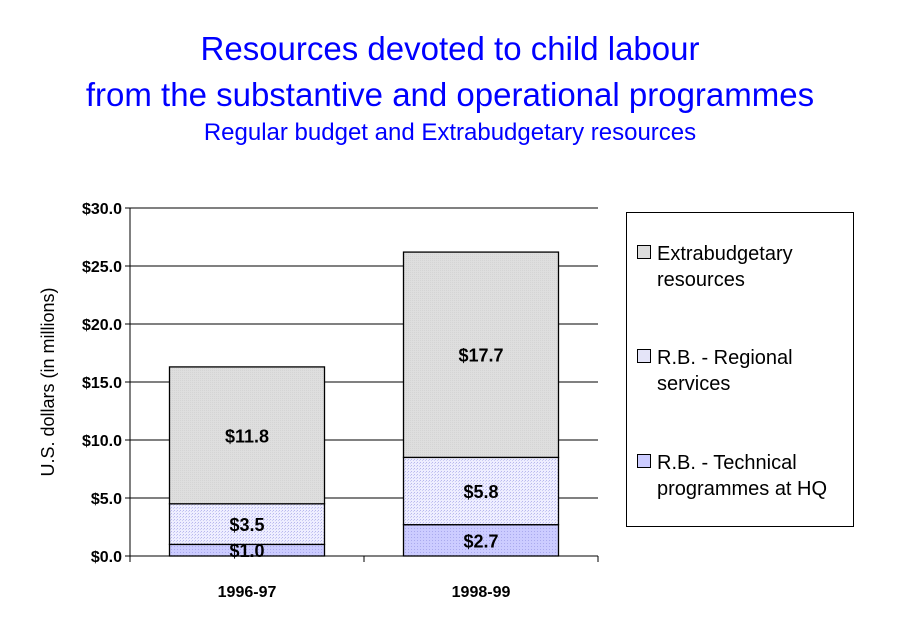 Image resolution: width=900 pixels, height=623 pixels. I want to click on legend-label: R.B. - Technical, so click(727, 463).